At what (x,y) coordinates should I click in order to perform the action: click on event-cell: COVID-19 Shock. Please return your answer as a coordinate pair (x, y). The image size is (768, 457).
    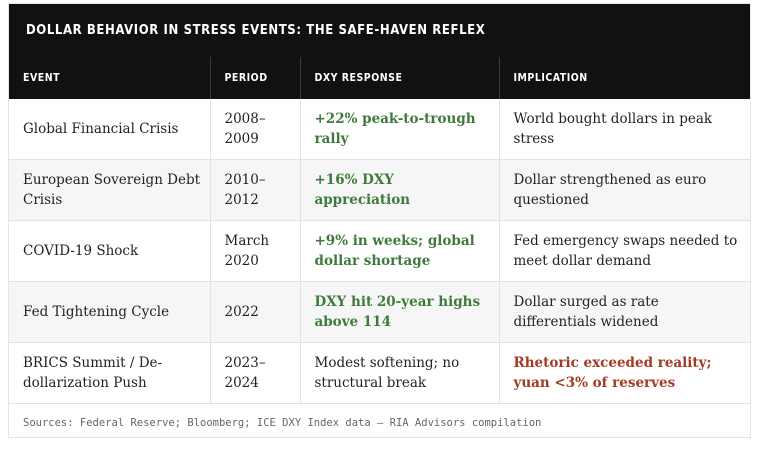
    Looking at the image, I should click on (109, 251).